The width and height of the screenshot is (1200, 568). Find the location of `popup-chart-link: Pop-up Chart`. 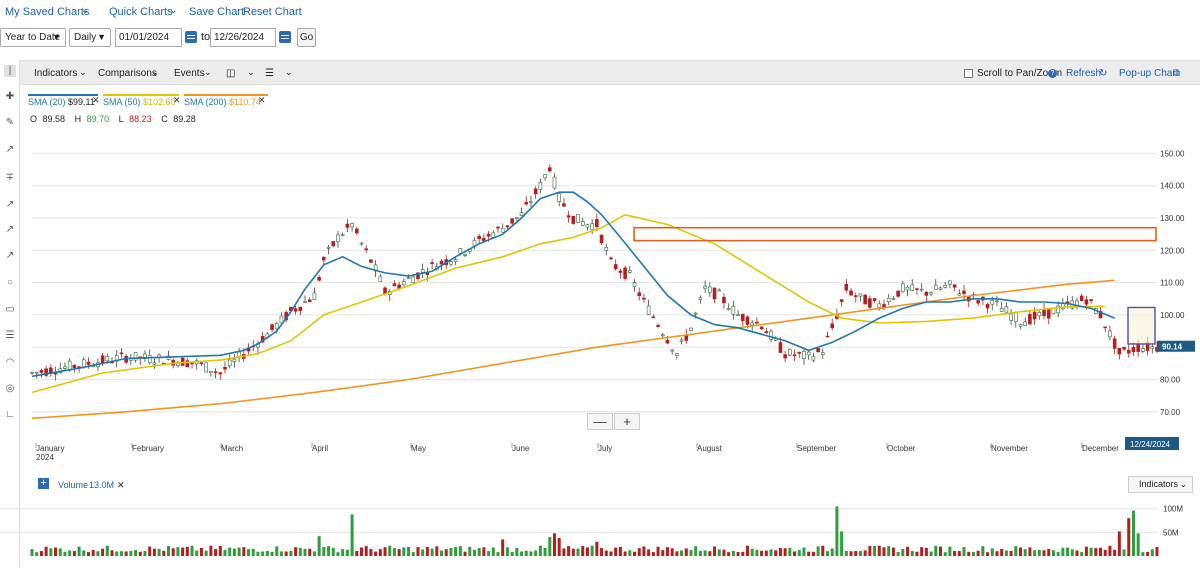

popup-chart-link: Pop-up Chart is located at coordinates (1149, 73).